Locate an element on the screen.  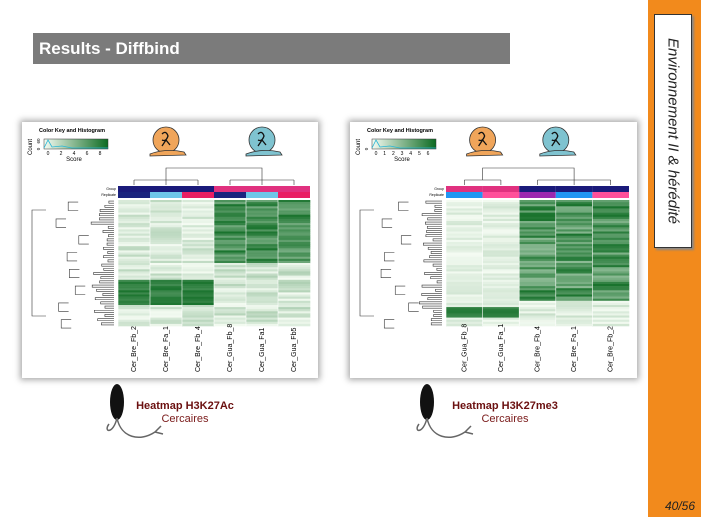
key-tick: 5 is located at coordinates (419, 154).